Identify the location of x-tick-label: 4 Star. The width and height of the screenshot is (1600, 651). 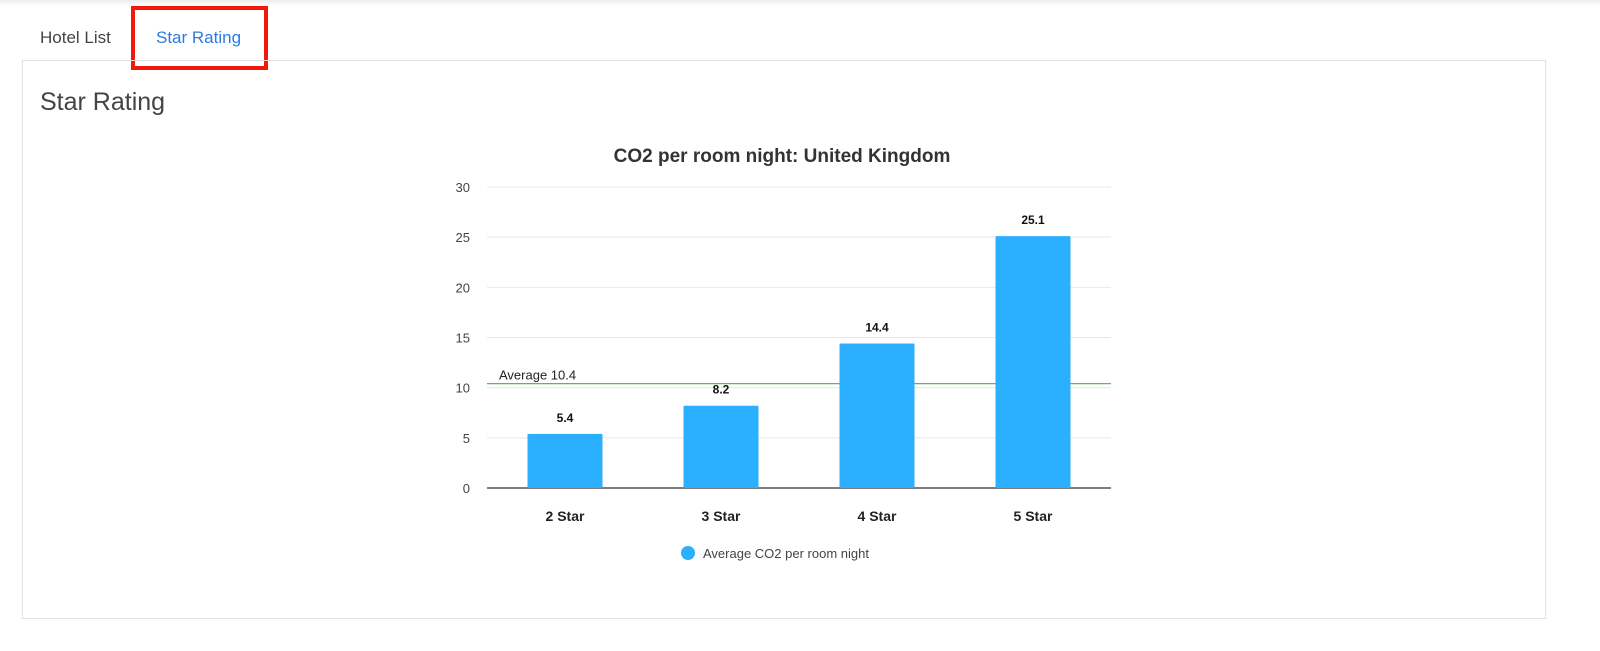
(877, 516).